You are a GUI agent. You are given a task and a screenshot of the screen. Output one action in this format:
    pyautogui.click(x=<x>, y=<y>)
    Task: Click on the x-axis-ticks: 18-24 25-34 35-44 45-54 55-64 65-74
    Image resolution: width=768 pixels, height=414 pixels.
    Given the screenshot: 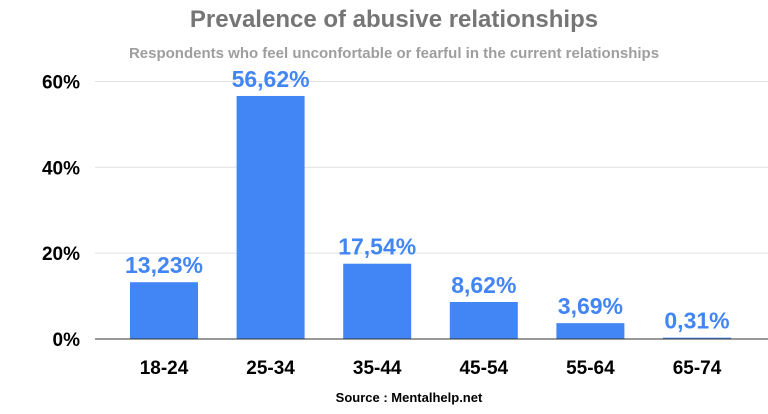 What is the action you would take?
    pyautogui.click(x=431, y=368)
    